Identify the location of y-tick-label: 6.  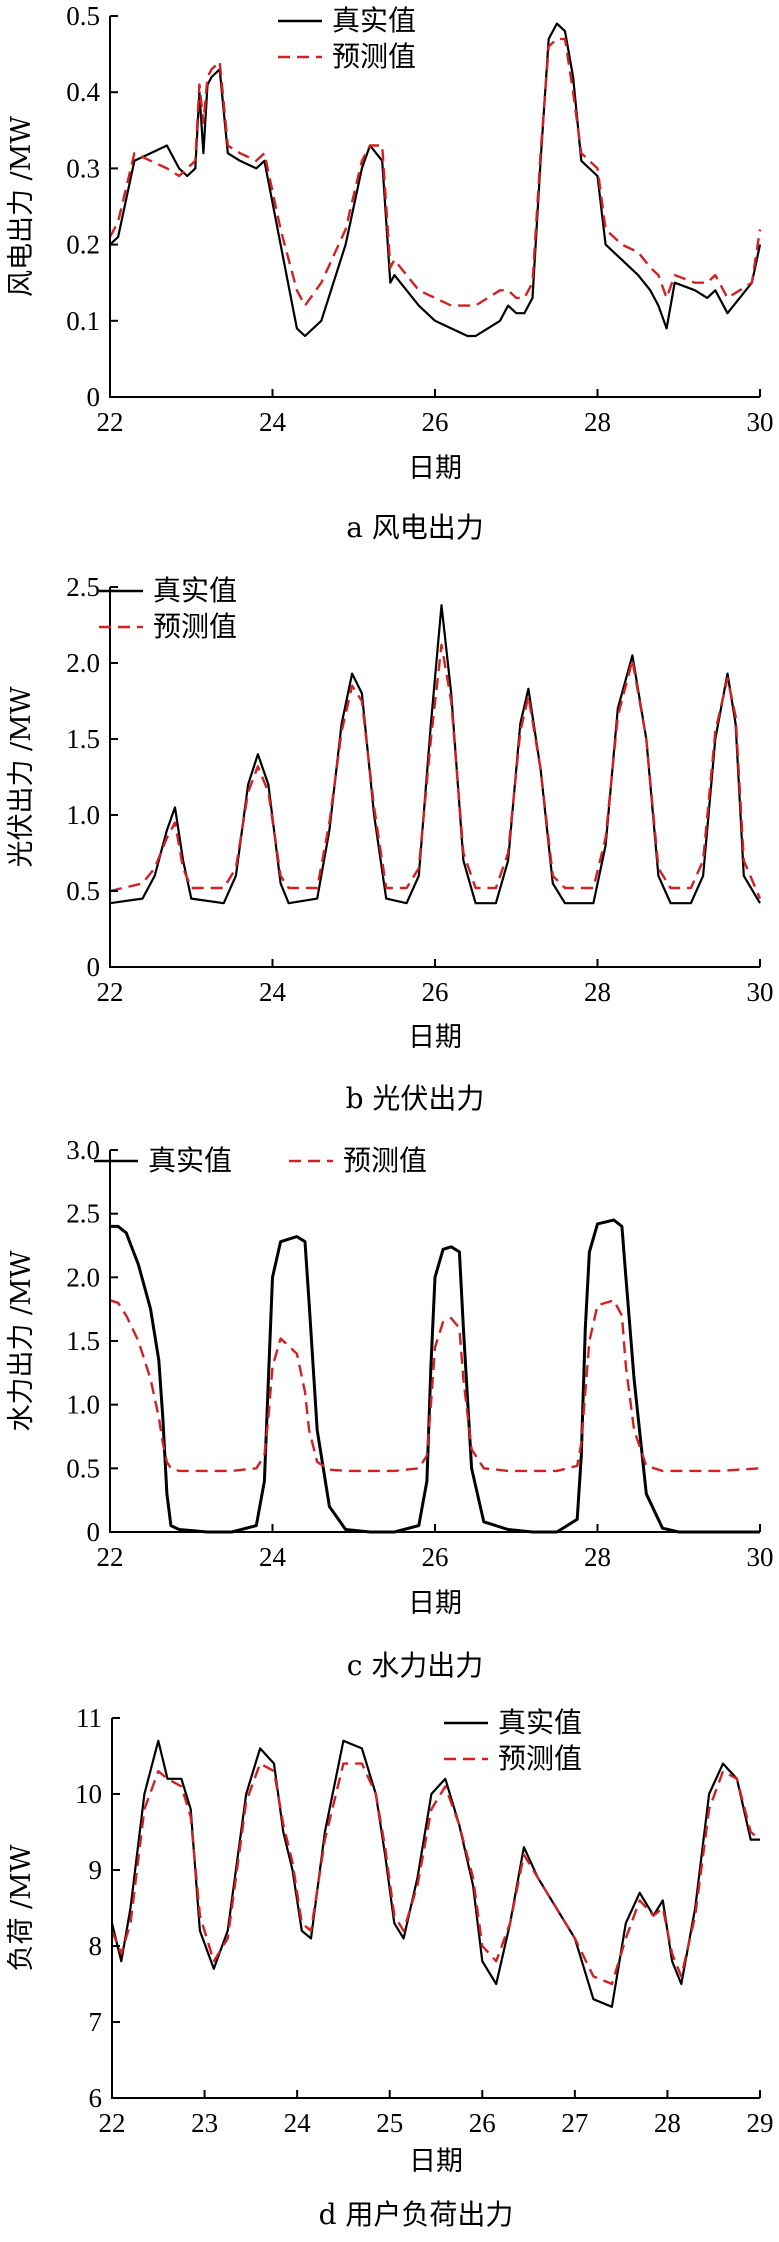
(96, 2098).